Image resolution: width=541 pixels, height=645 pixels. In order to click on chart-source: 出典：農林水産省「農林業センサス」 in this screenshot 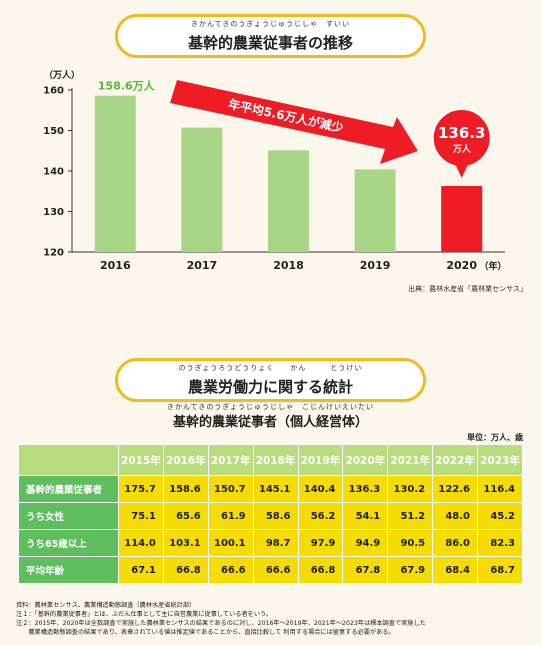, I will do `click(467, 289)`.